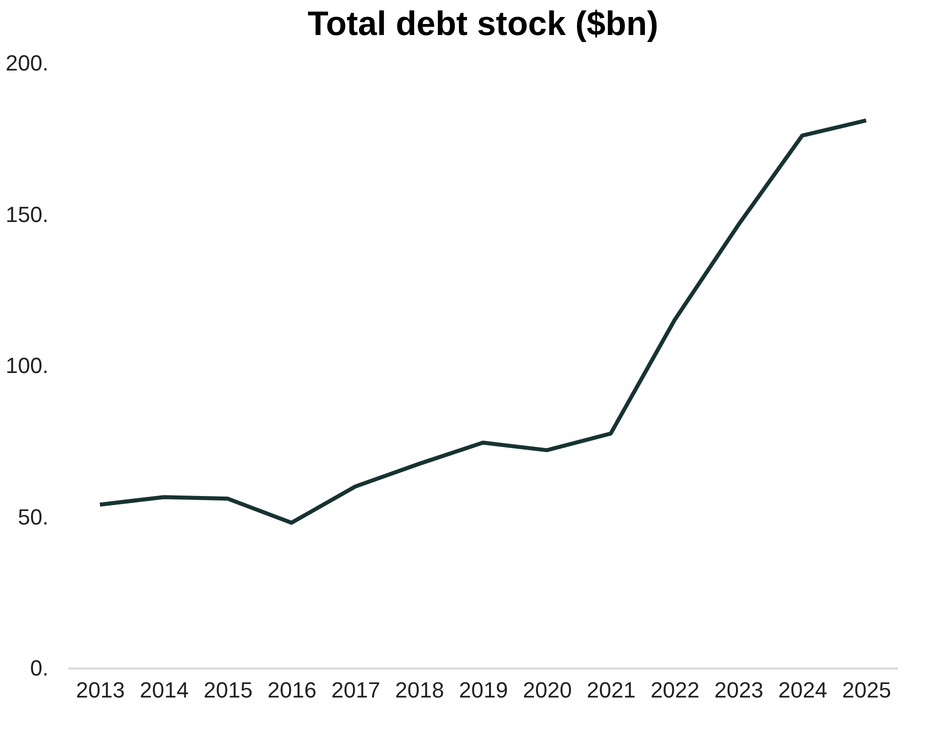 The height and width of the screenshot is (746, 945). What do you see at coordinates (33, 517) in the screenshot?
I see `y-tick-label: 50.` at bounding box center [33, 517].